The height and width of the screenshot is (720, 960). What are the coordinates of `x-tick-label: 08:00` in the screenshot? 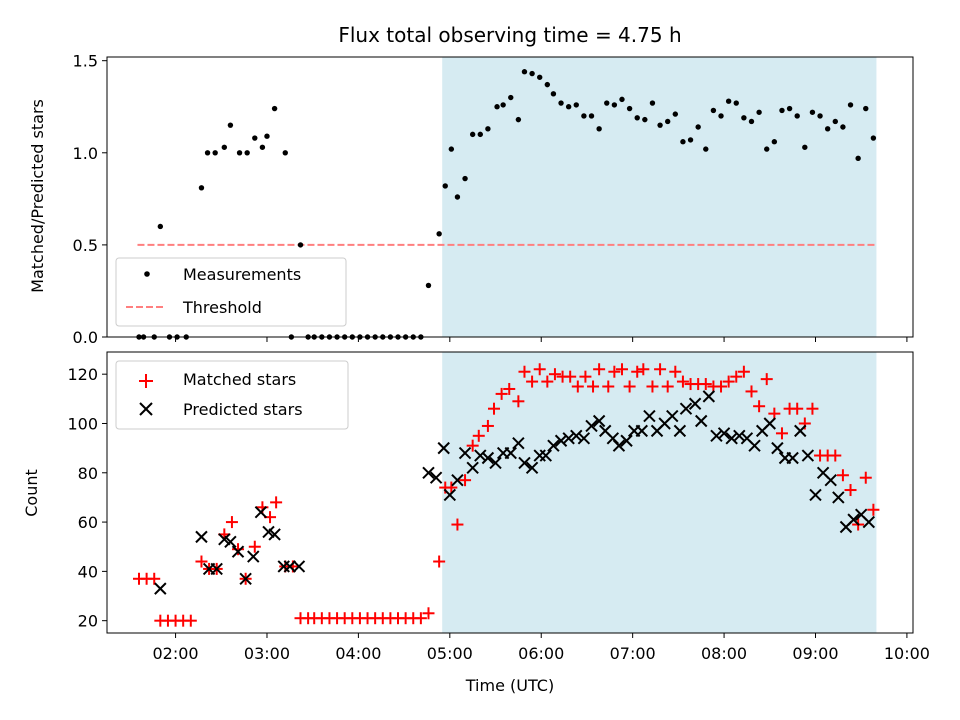 It's located at (724, 653).